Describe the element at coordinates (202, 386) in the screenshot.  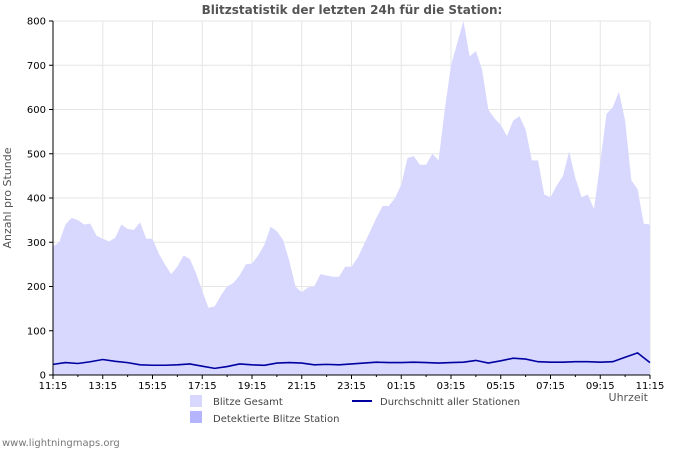
I see `x-tick-label: 17:15` at that location.